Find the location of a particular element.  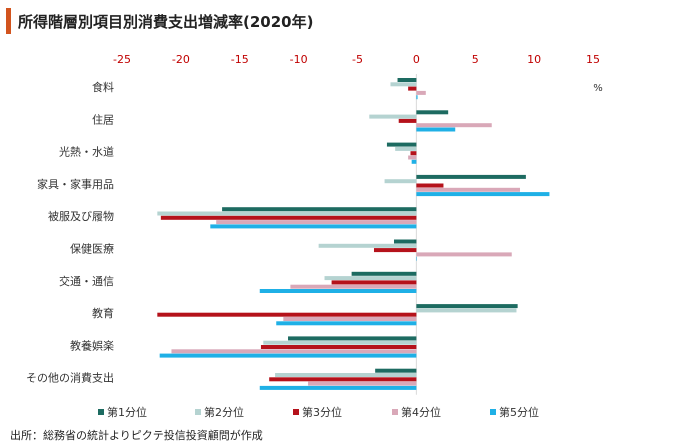

category-label: 家具・家事用品 is located at coordinates (75, 184).